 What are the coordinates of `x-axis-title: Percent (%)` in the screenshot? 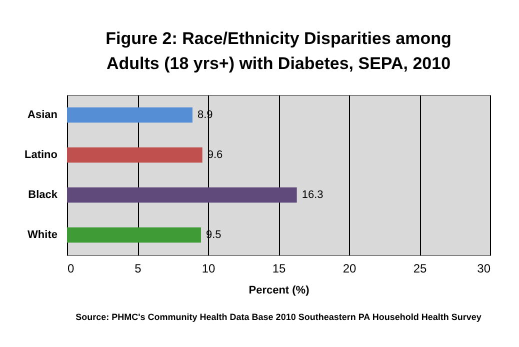 It's located at (279, 290).